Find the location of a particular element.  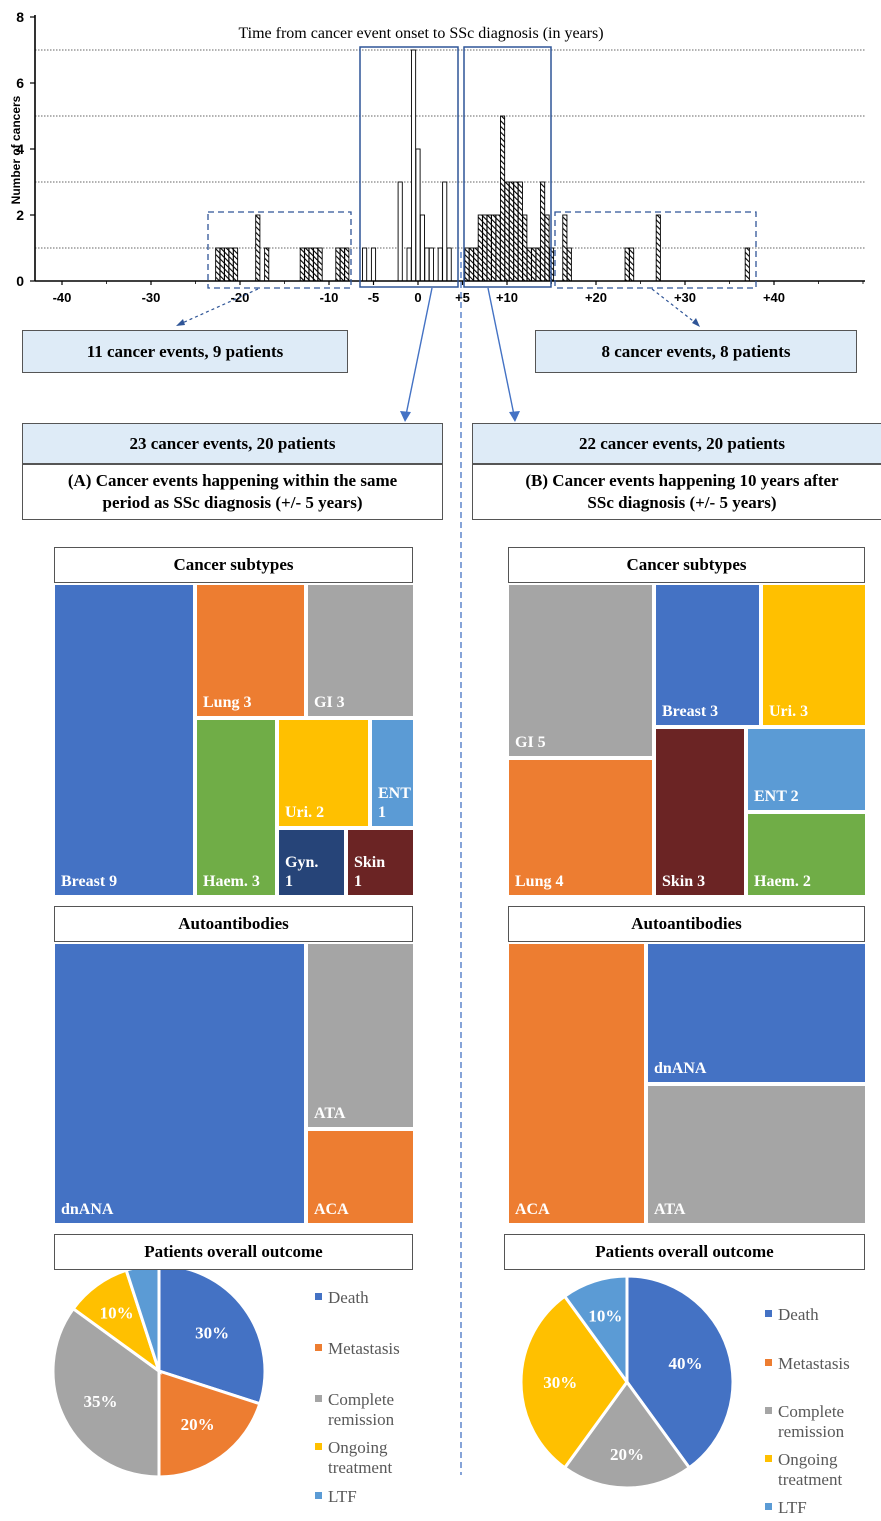

treemap-label: Gyn. 1 is located at coordinates (302, 872).